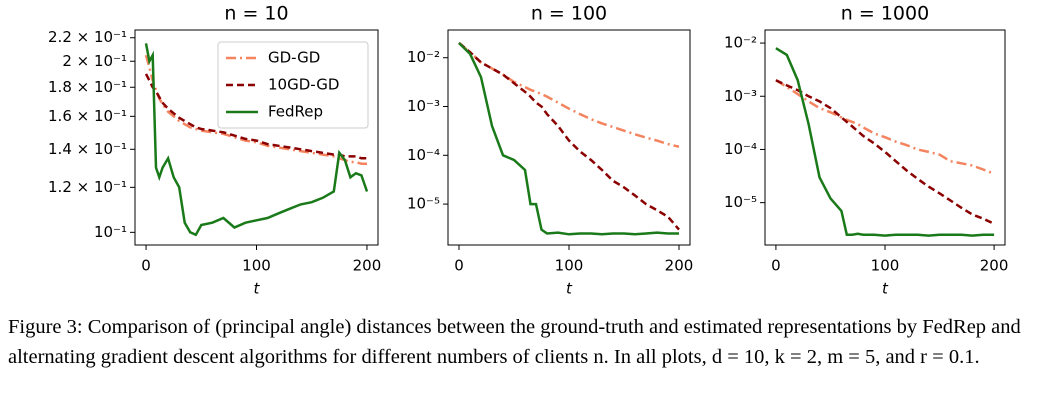 The width and height of the screenshot is (1055, 420). Describe the element at coordinates (87, 116) in the screenshot. I see `y-tick-label: 1.6 × 10⁻¹` at that location.